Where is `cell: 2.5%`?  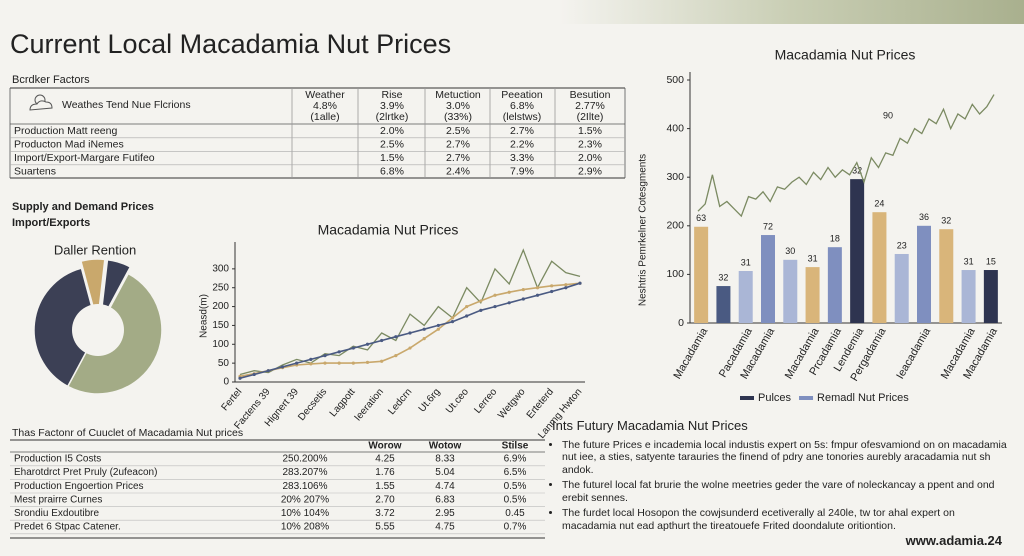
cell: 2.5% is located at coordinates (458, 131).